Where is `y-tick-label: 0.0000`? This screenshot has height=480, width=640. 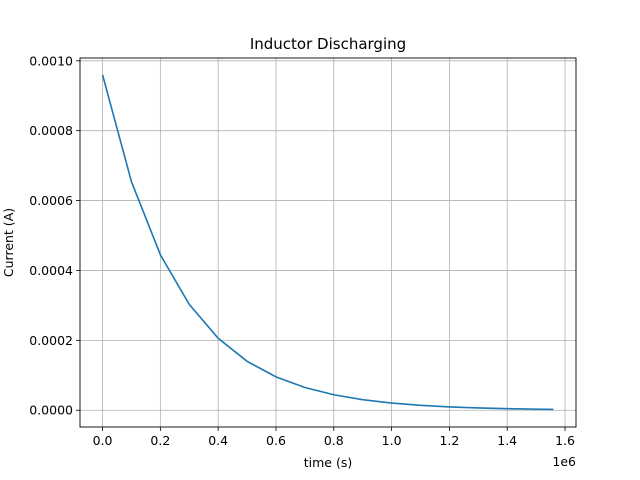
y-tick-label: 0.0000 is located at coordinates (51, 410).